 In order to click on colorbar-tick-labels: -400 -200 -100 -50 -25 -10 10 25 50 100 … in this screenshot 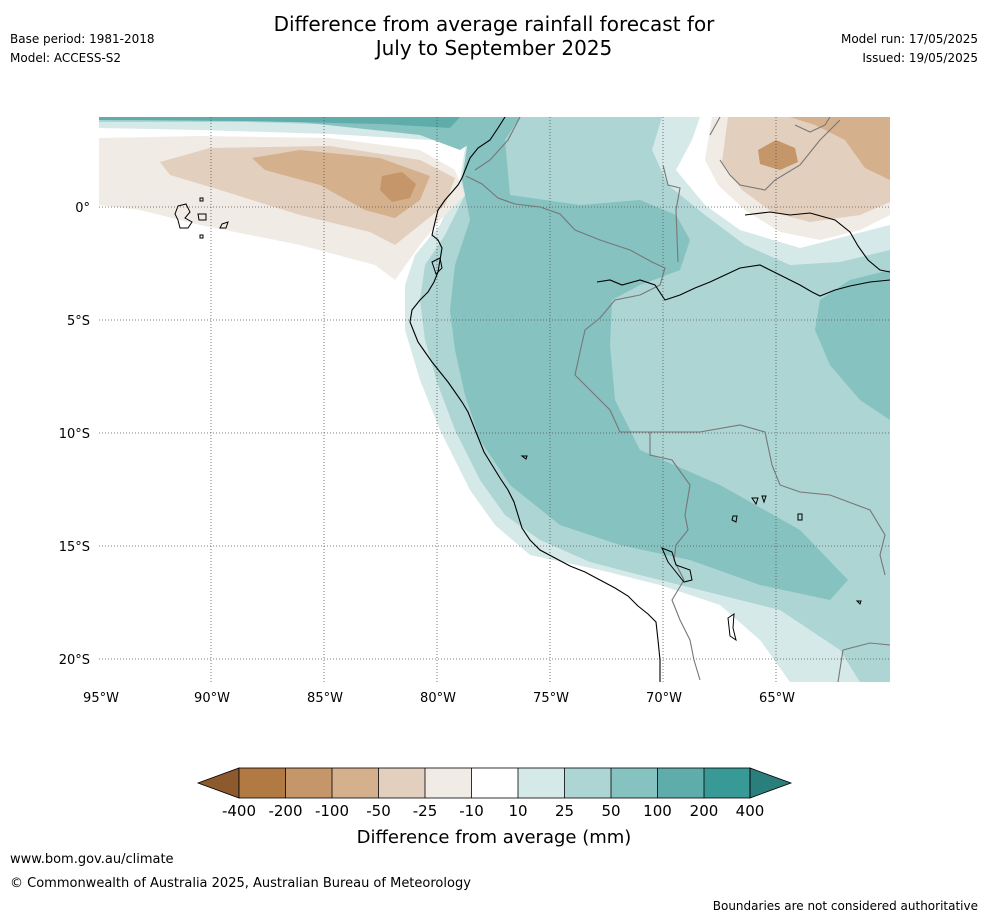, I will do `click(493, 811)`.